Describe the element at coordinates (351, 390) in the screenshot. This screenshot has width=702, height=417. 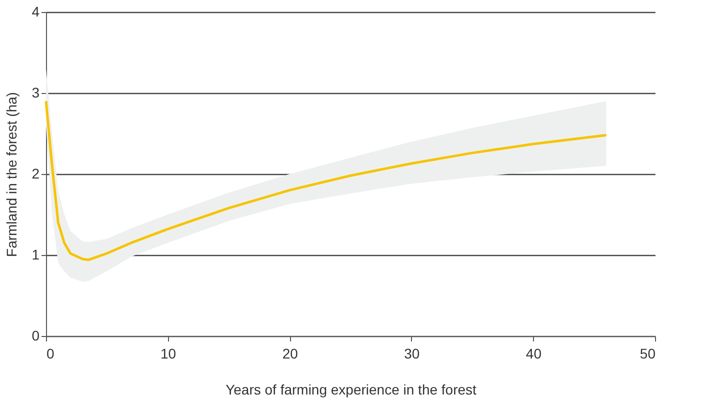
I see `x-axis-title: Years of farming experience in the forest` at that location.